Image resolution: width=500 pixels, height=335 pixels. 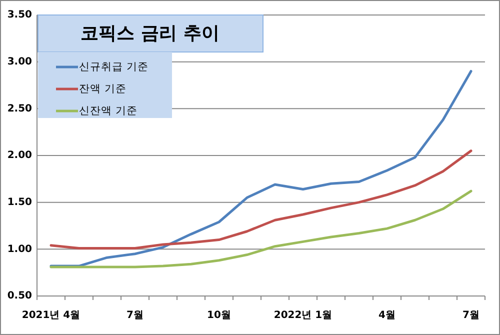 What do you see at coordinates (19, 249) in the screenshot?
I see `y-tick-label: 1.00` at bounding box center [19, 249].